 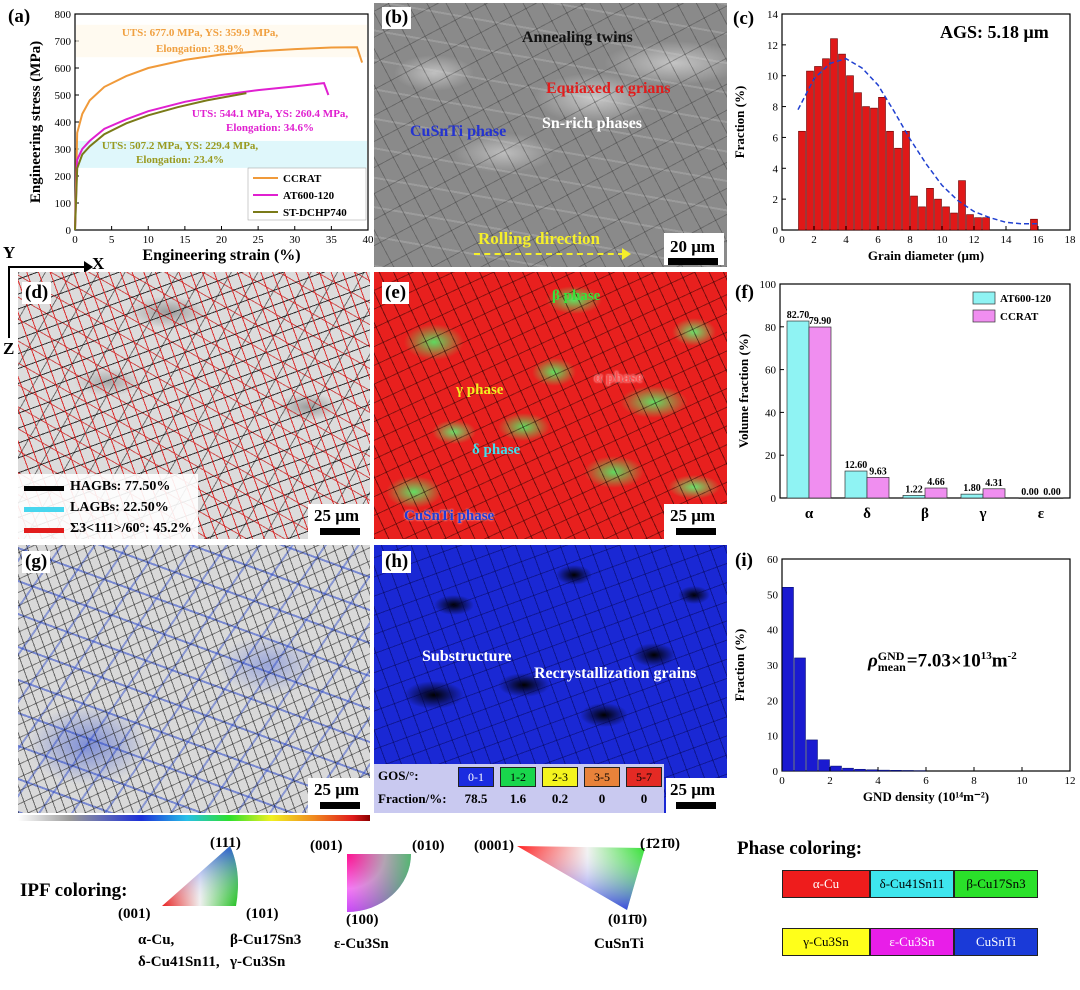 I want to click on scale-bar-d, so click(x=340, y=531).